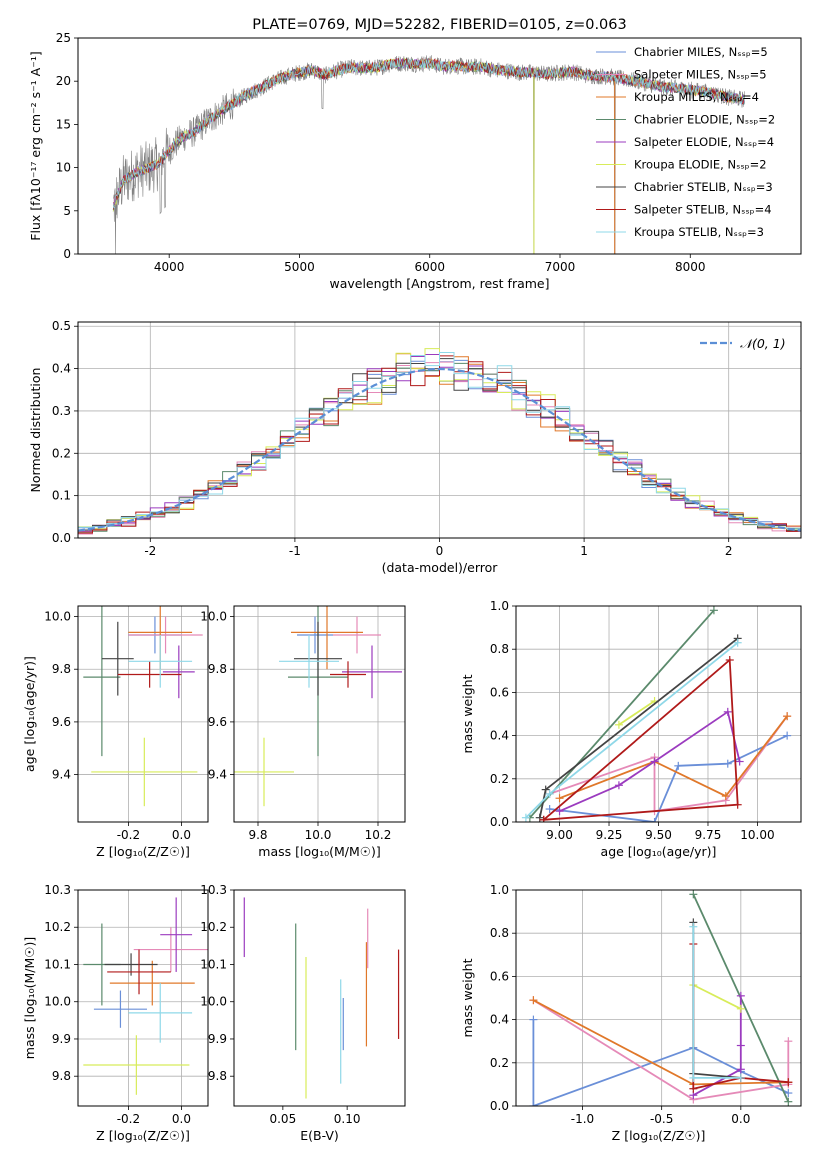 Image resolution: width=819 pixels, height=1170 pixels. I want to click on legend-label: 𝒩(0, 1), so click(763, 343).